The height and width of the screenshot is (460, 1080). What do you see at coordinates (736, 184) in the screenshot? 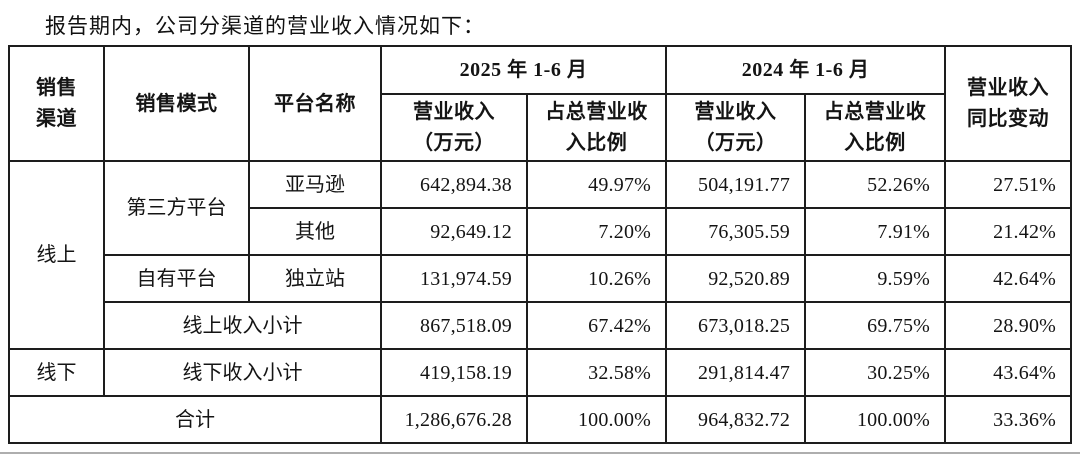
I see `cell-amazon-rev-2024: 504,191.77` at bounding box center [736, 184].